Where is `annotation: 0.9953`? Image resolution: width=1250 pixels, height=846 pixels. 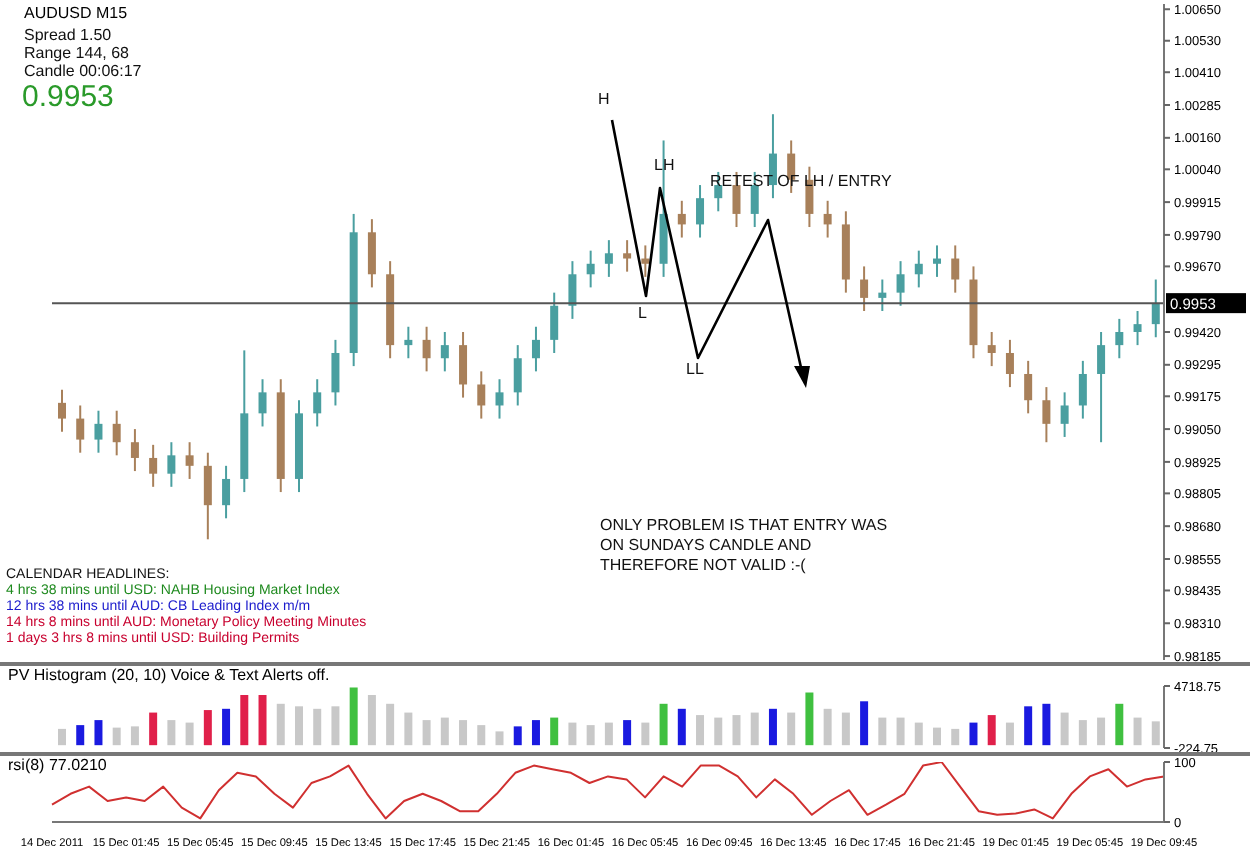 annotation: 0.9953 is located at coordinates (68, 97).